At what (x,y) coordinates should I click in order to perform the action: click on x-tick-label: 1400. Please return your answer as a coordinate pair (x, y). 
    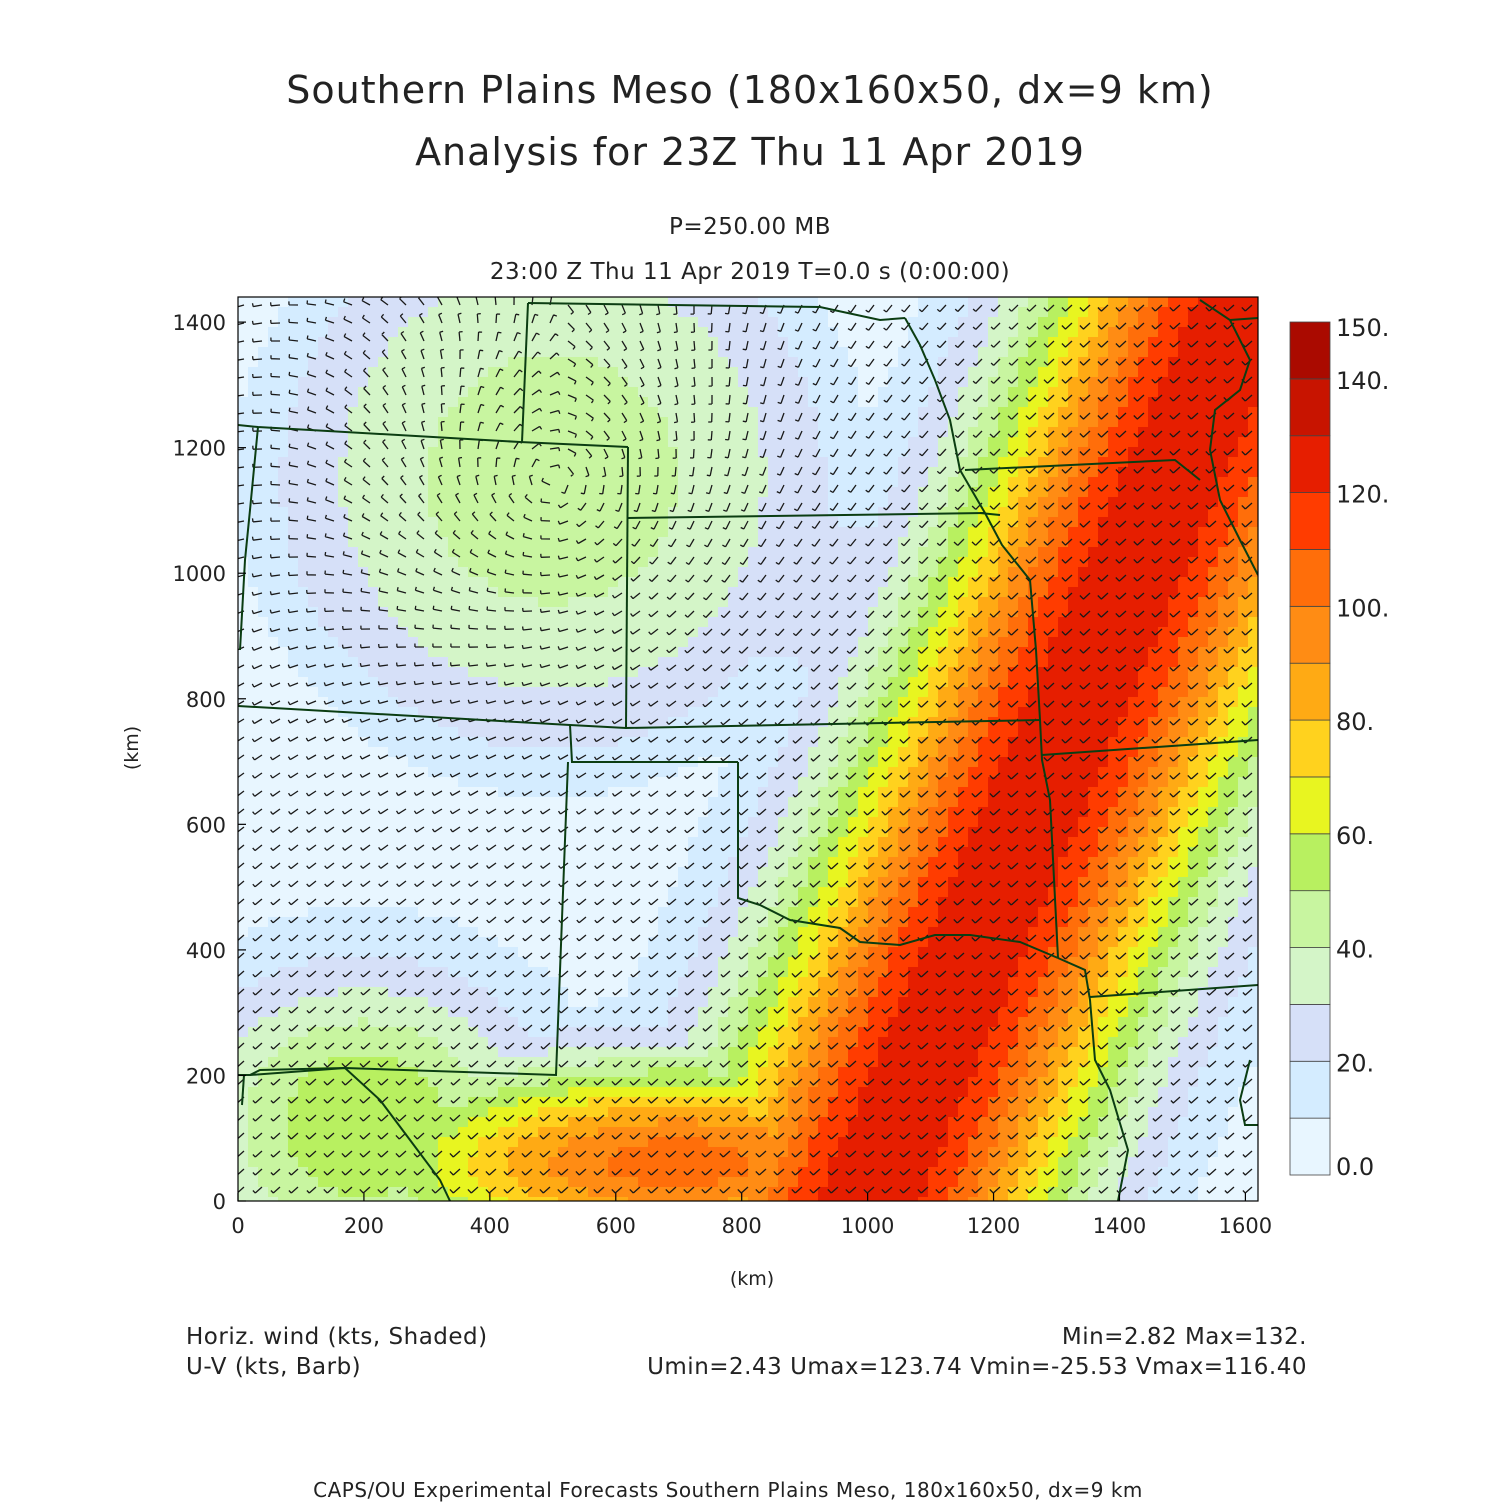
    Looking at the image, I should click on (1119, 1226).